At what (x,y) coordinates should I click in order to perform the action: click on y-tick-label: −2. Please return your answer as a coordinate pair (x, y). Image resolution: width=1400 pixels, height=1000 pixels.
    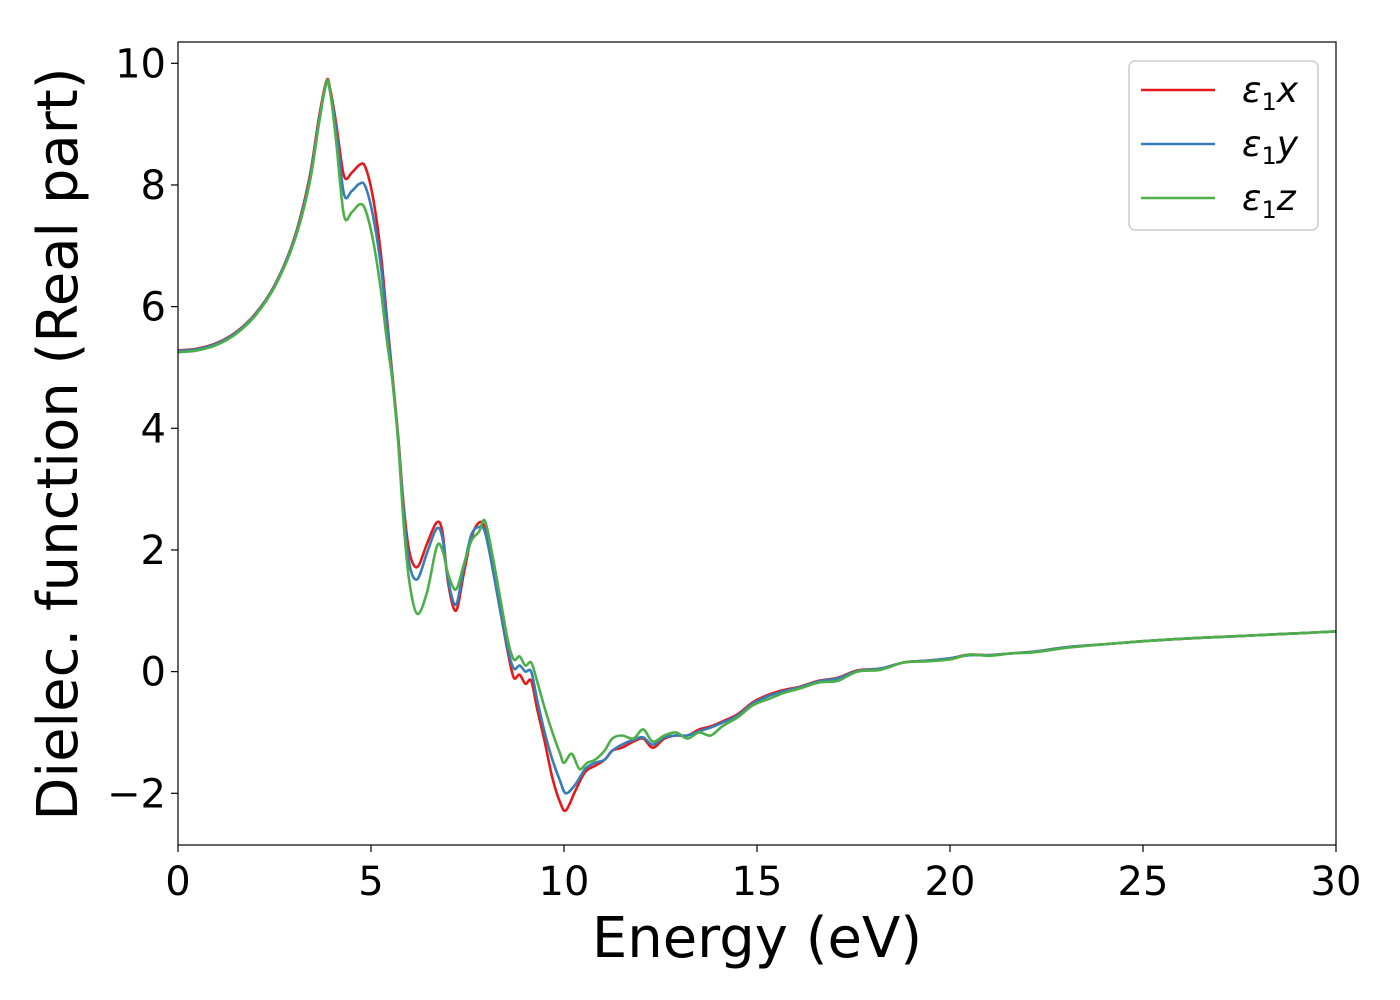
    Looking at the image, I should click on (136, 794).